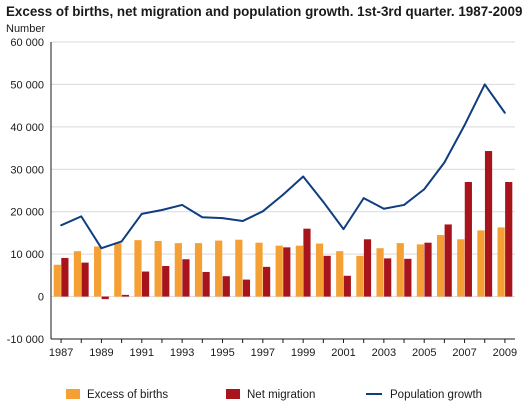  What do you see at coordinates (267, 281) in the screenshot?
I see `bar-net-migration-1997` at bounding box center [267, 281].